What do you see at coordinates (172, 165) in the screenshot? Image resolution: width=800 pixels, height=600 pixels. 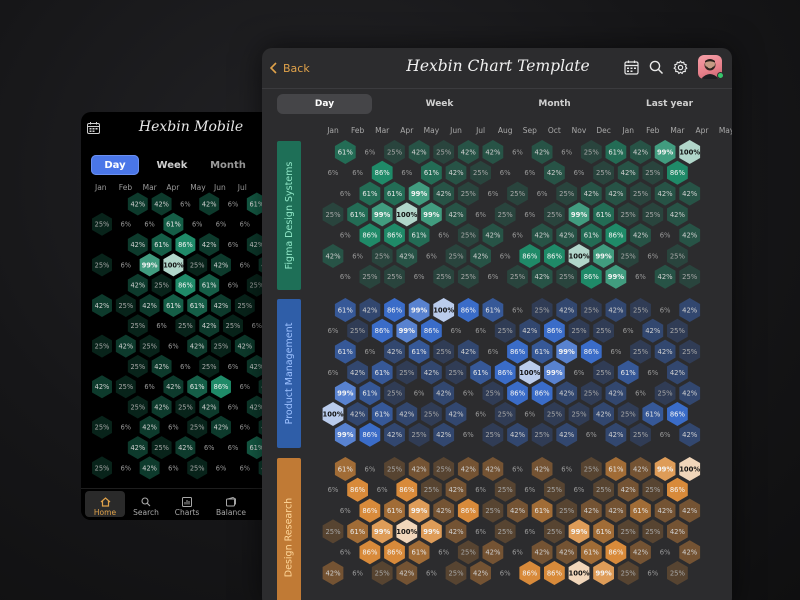 I see `mobile-tab-week: Week` at bounding box center [172, 165].